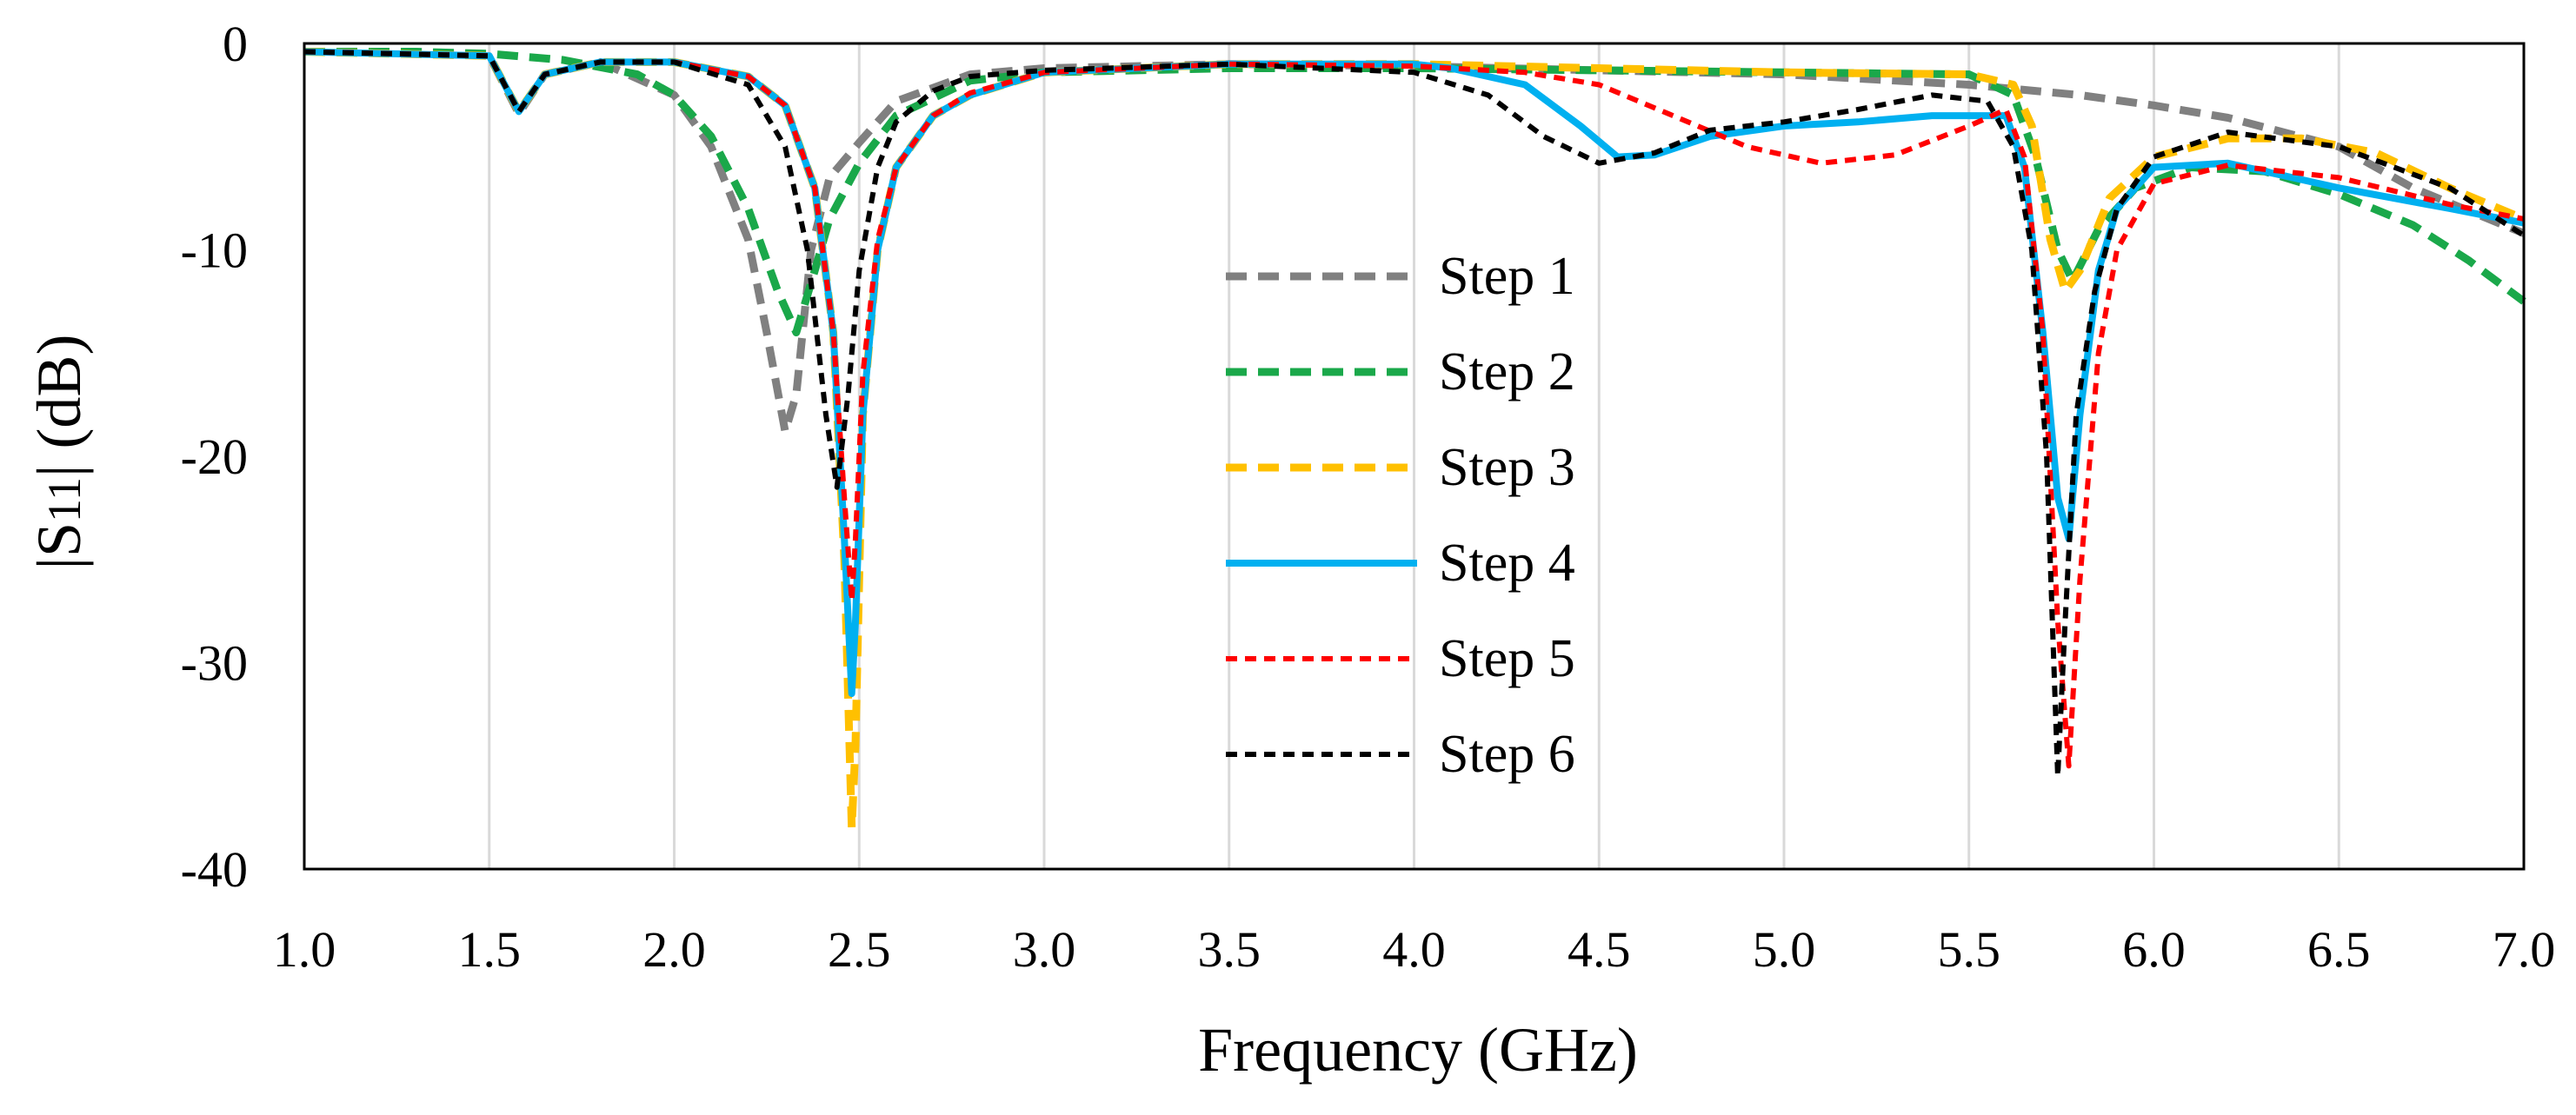  Describe the element at coordinates (1507, 563) in the screenshot. I see `legend-label: Step 4` at that location.